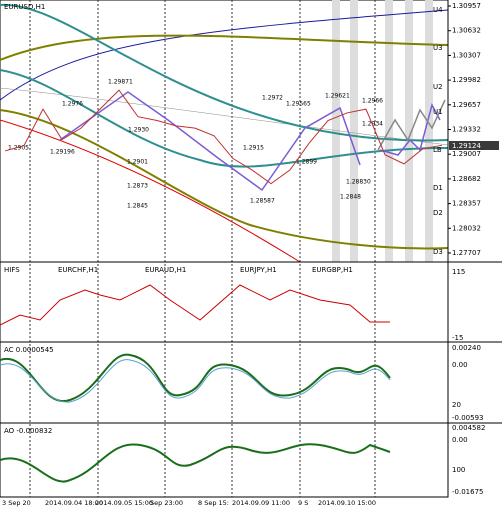 The width and height of the screenshot is (502, 510). What do you see at coordinates (437, 150) in the screenshot?
I see `level-label: LB` at bounding box center [437, 150].